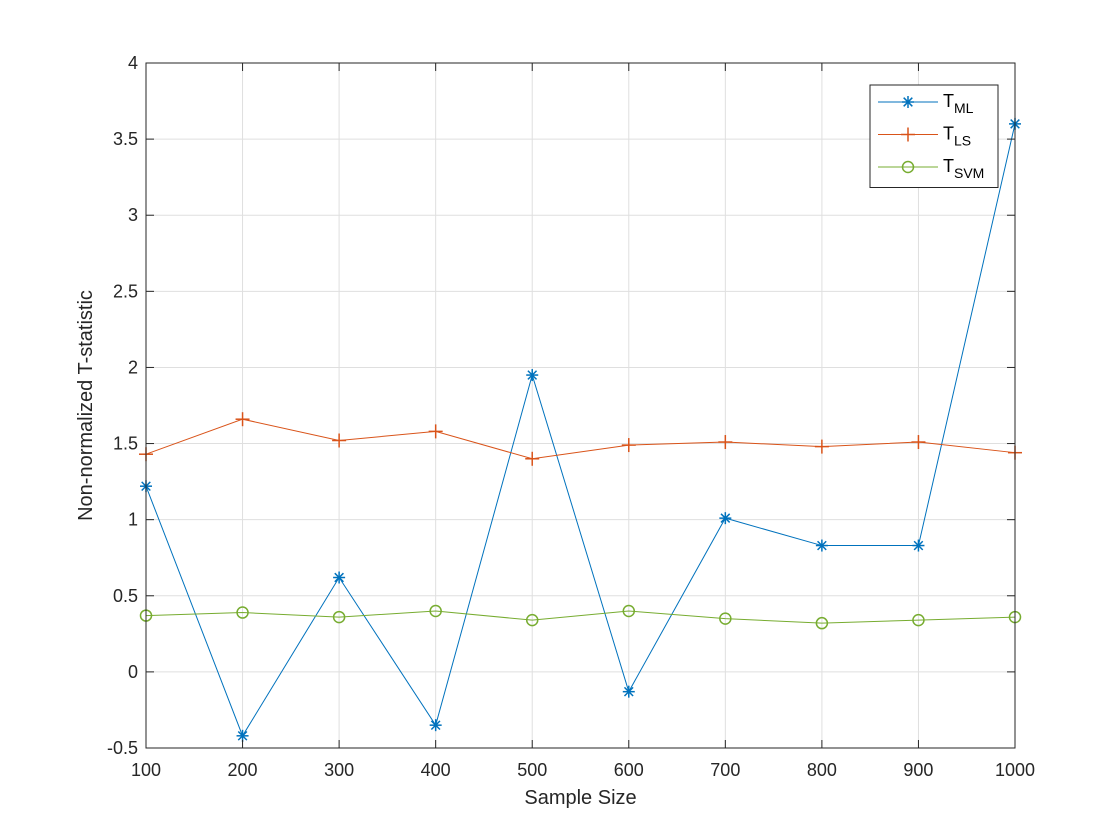 The image size is (1120, 840). Describe the element at coordinates (133, 63) in the screenshot. I see `y-tick-label: 4` at that location.